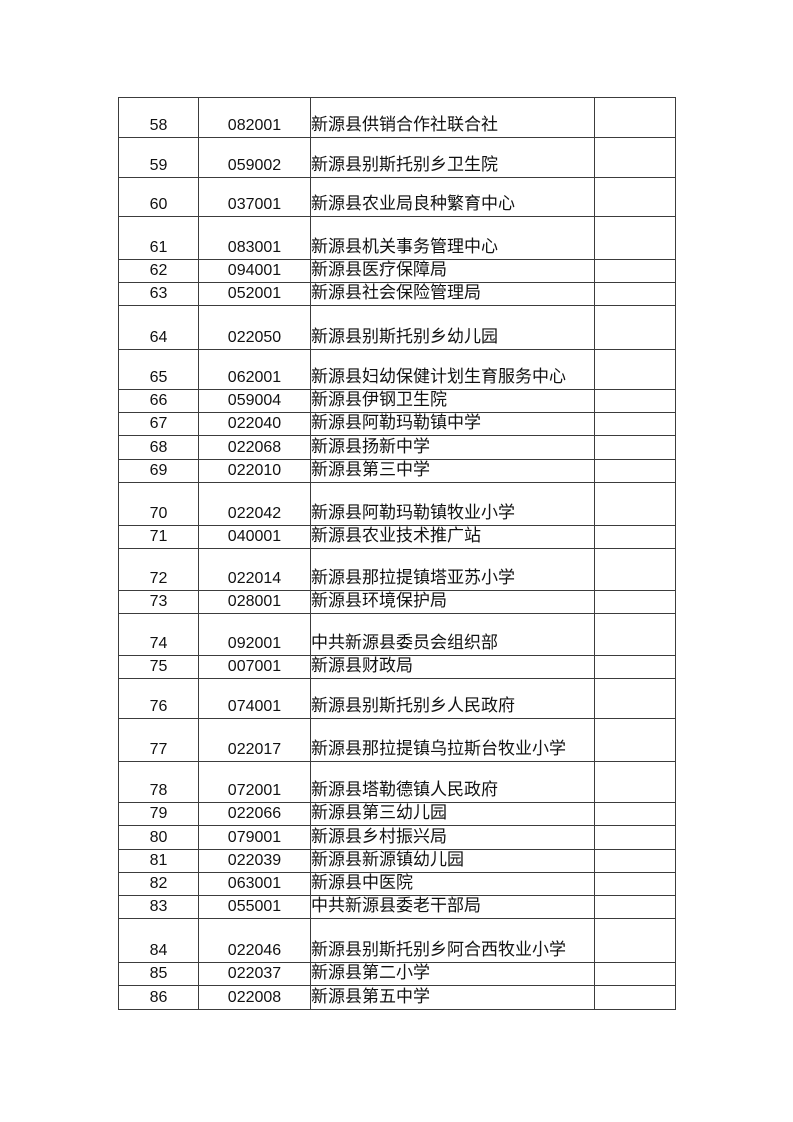 The width and height of the screenshot is (793, 1122). I want to click on unit-name-cell: 新源县别斯托别乡人民政府, so click(452, 698).